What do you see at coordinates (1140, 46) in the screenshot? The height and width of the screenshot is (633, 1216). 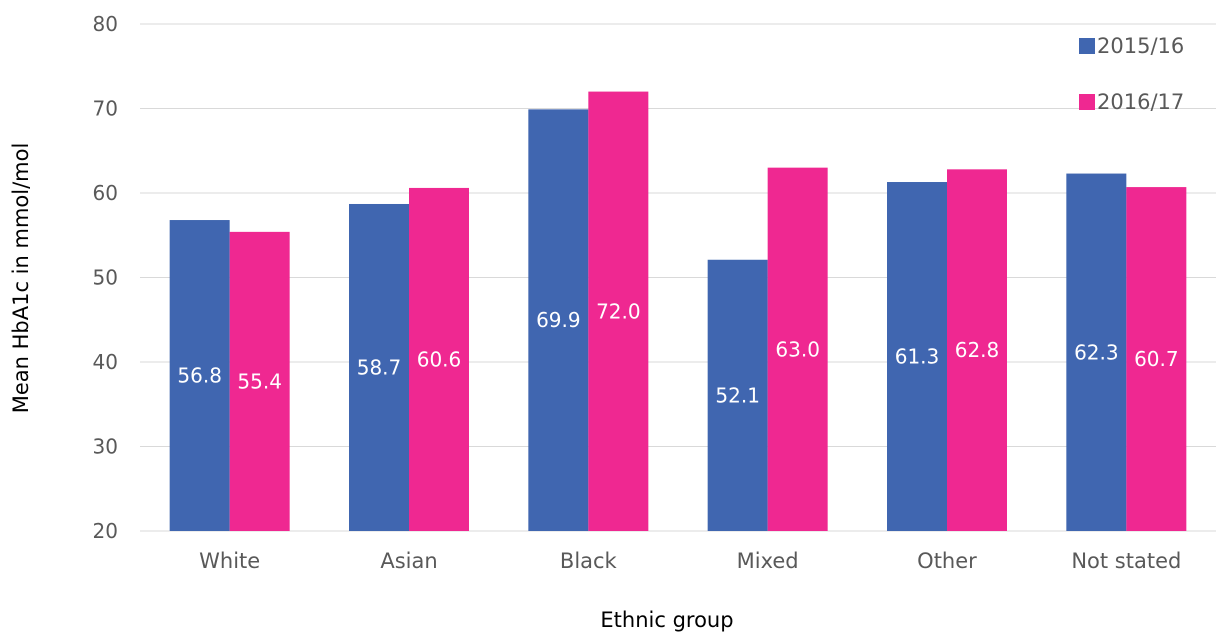 I see `legend-label: 2015/16` at bounding box center [1140, 46].